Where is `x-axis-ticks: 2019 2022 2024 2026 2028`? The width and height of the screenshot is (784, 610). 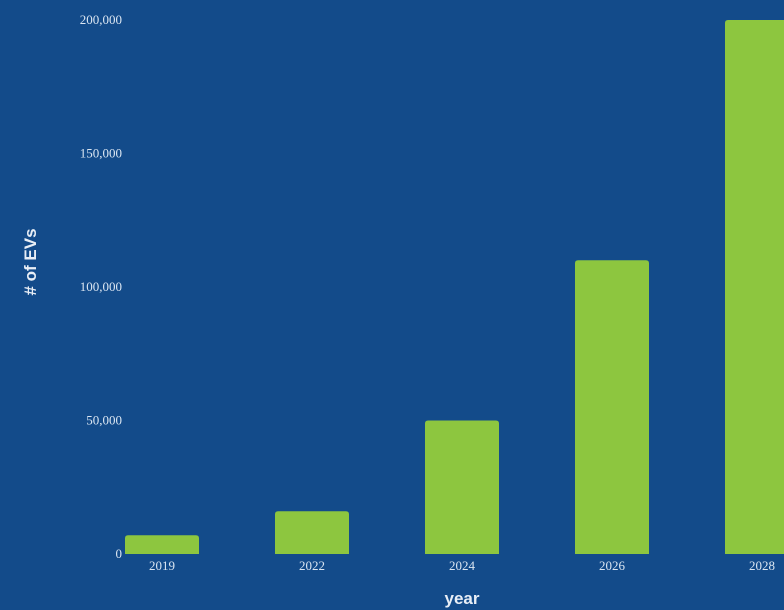
x-axis-ticks: 2019 2022 2024 2026 2028 is located at coordinates (462, 565).